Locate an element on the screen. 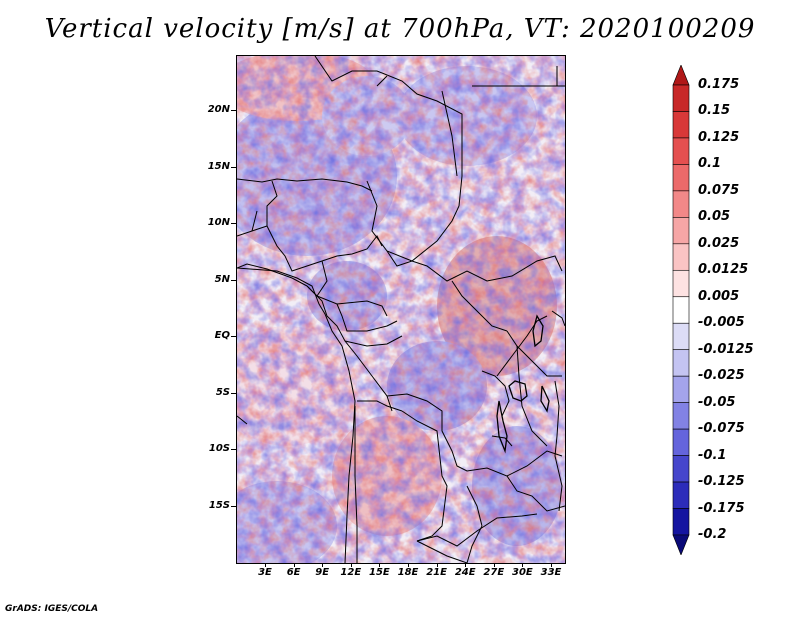 Image resolution: width=800 pixels, height=618 pixels. colorbar-level-label: 0.175 is located at coordinates (719, 84).